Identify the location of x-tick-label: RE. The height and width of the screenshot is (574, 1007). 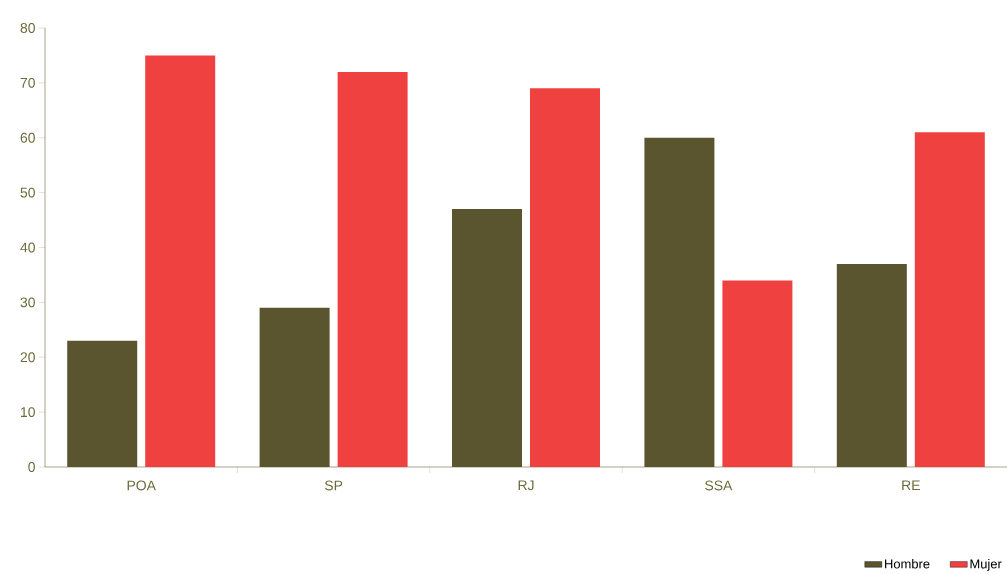
(911, 485).